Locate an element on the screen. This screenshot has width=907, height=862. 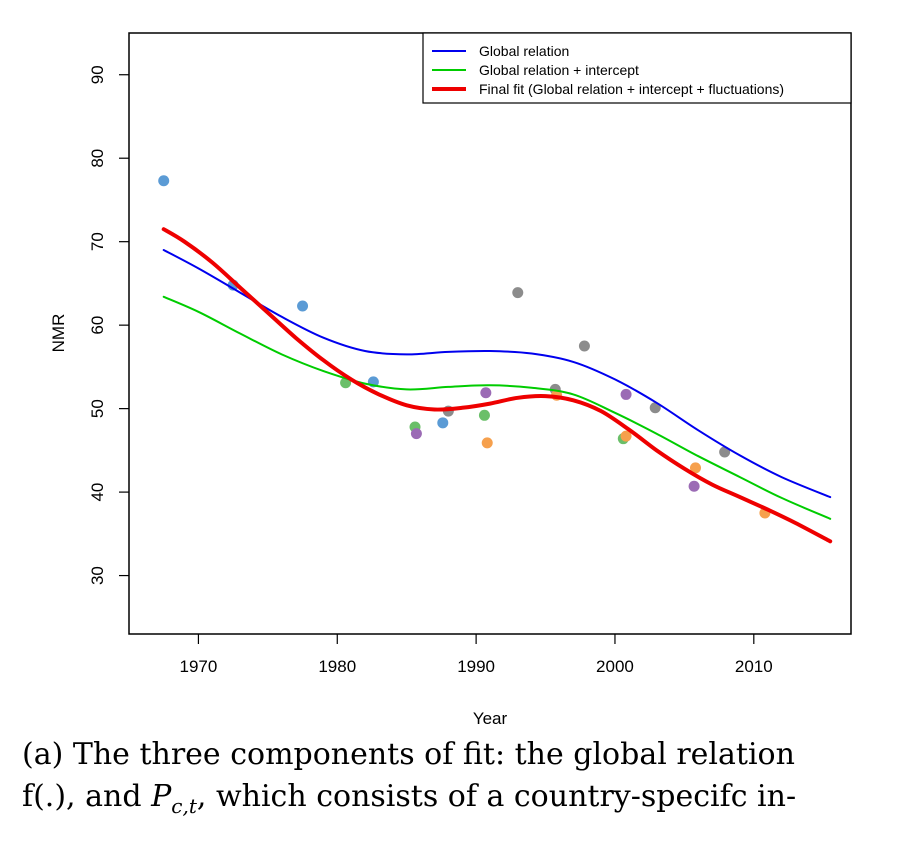
y-tick-label: 60 is located at coordinates (97, 325).